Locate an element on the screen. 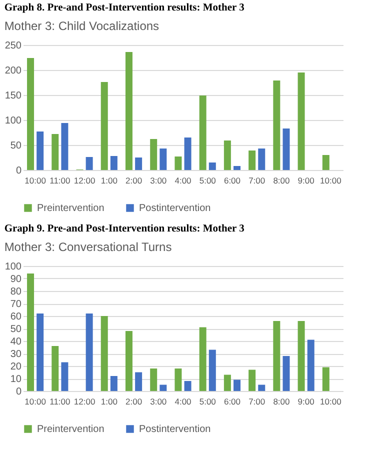 This screenshot has height=473, width=367. chart-title: Graph 9. Pre-and Post-Intervention results: Mother 3 is located at coordinates (124, 229).